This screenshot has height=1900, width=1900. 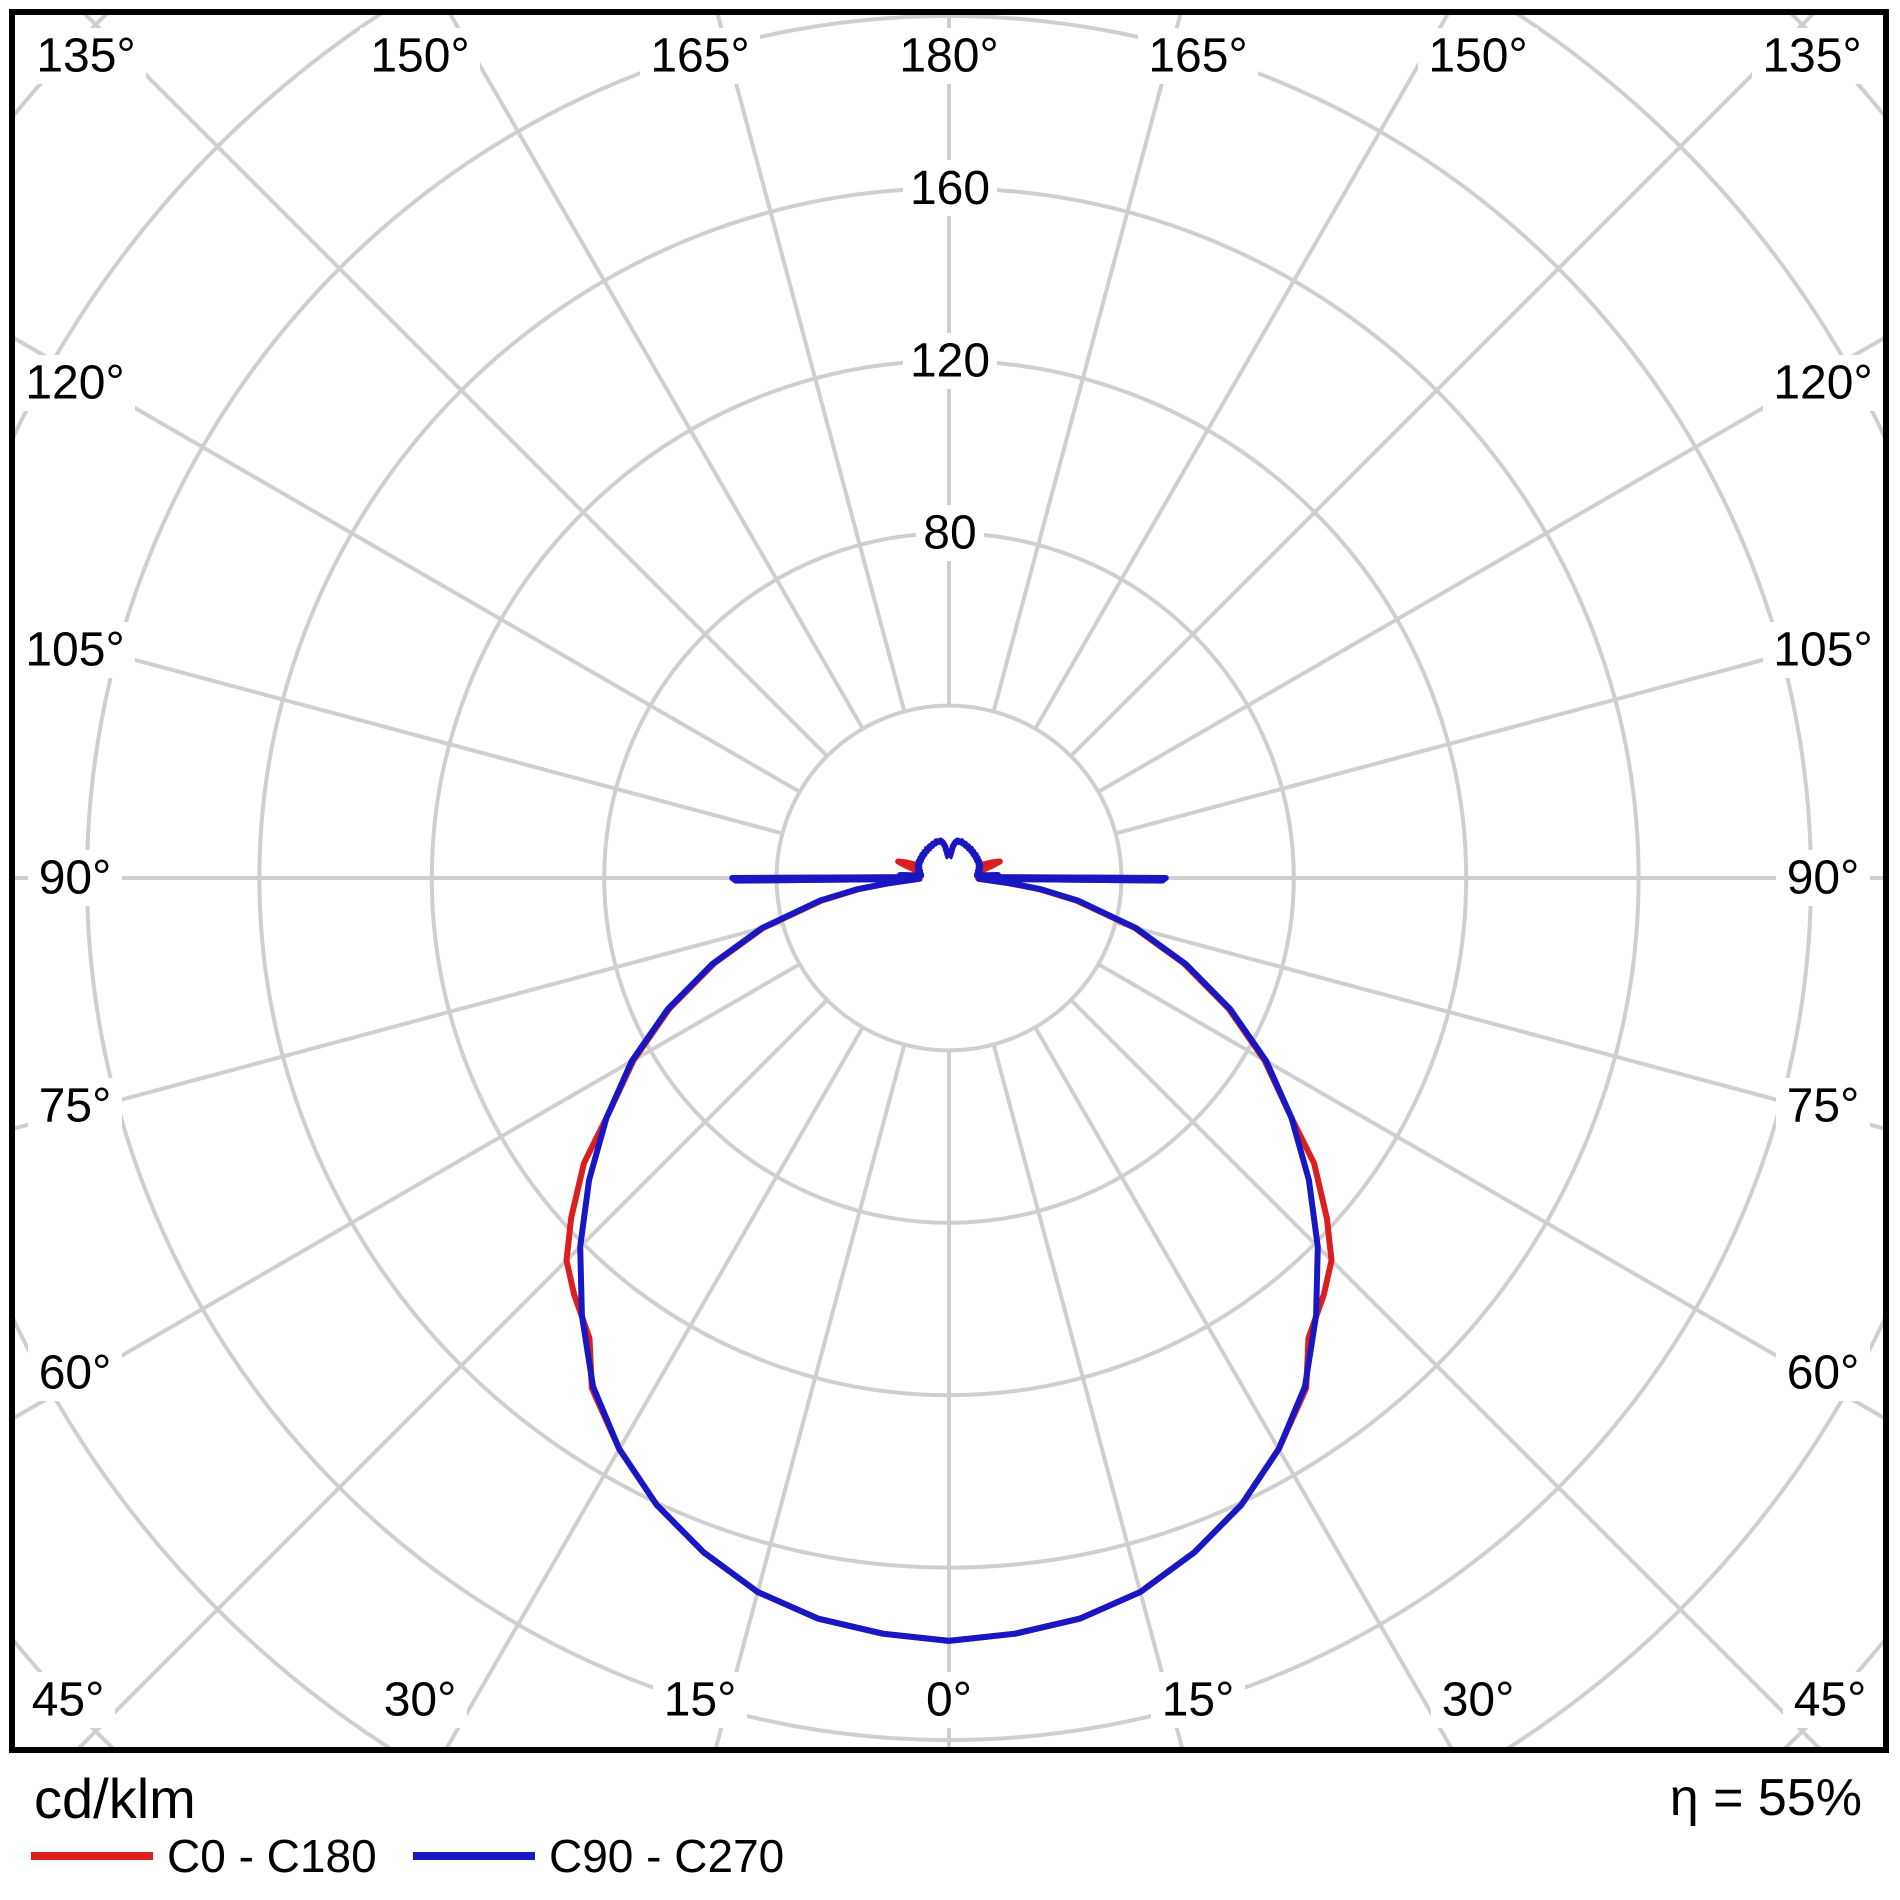 I want to click on legend: C0 - C180 C90 - C270, so click(x=950, y=1858).